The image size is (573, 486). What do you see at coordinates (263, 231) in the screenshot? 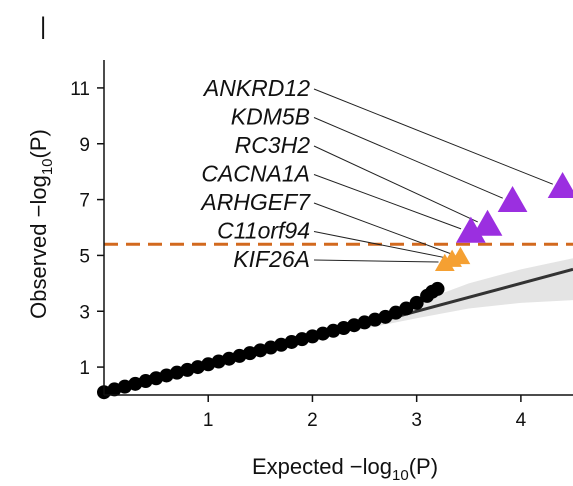
I see `gene-label: C11orf94` at bounding box center [263, 231].